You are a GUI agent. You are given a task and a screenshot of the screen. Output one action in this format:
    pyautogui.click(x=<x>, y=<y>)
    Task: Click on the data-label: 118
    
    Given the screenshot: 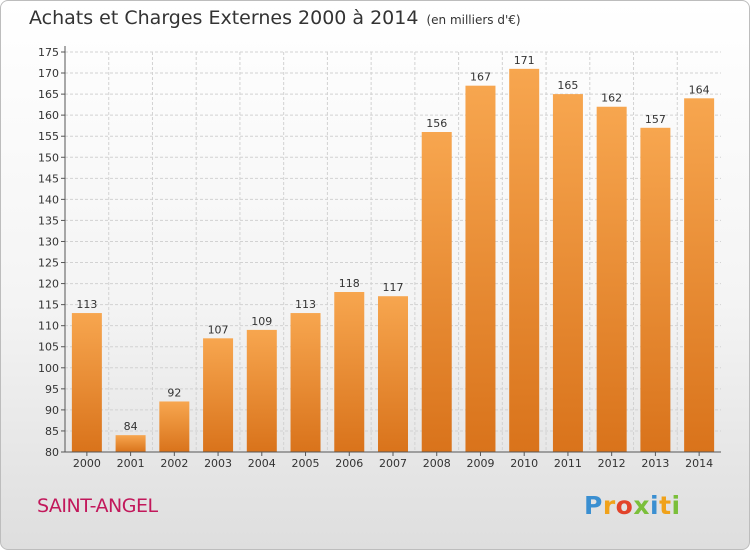 What is the action you would take?
    pyautogui.click(x=349, y=283)
    